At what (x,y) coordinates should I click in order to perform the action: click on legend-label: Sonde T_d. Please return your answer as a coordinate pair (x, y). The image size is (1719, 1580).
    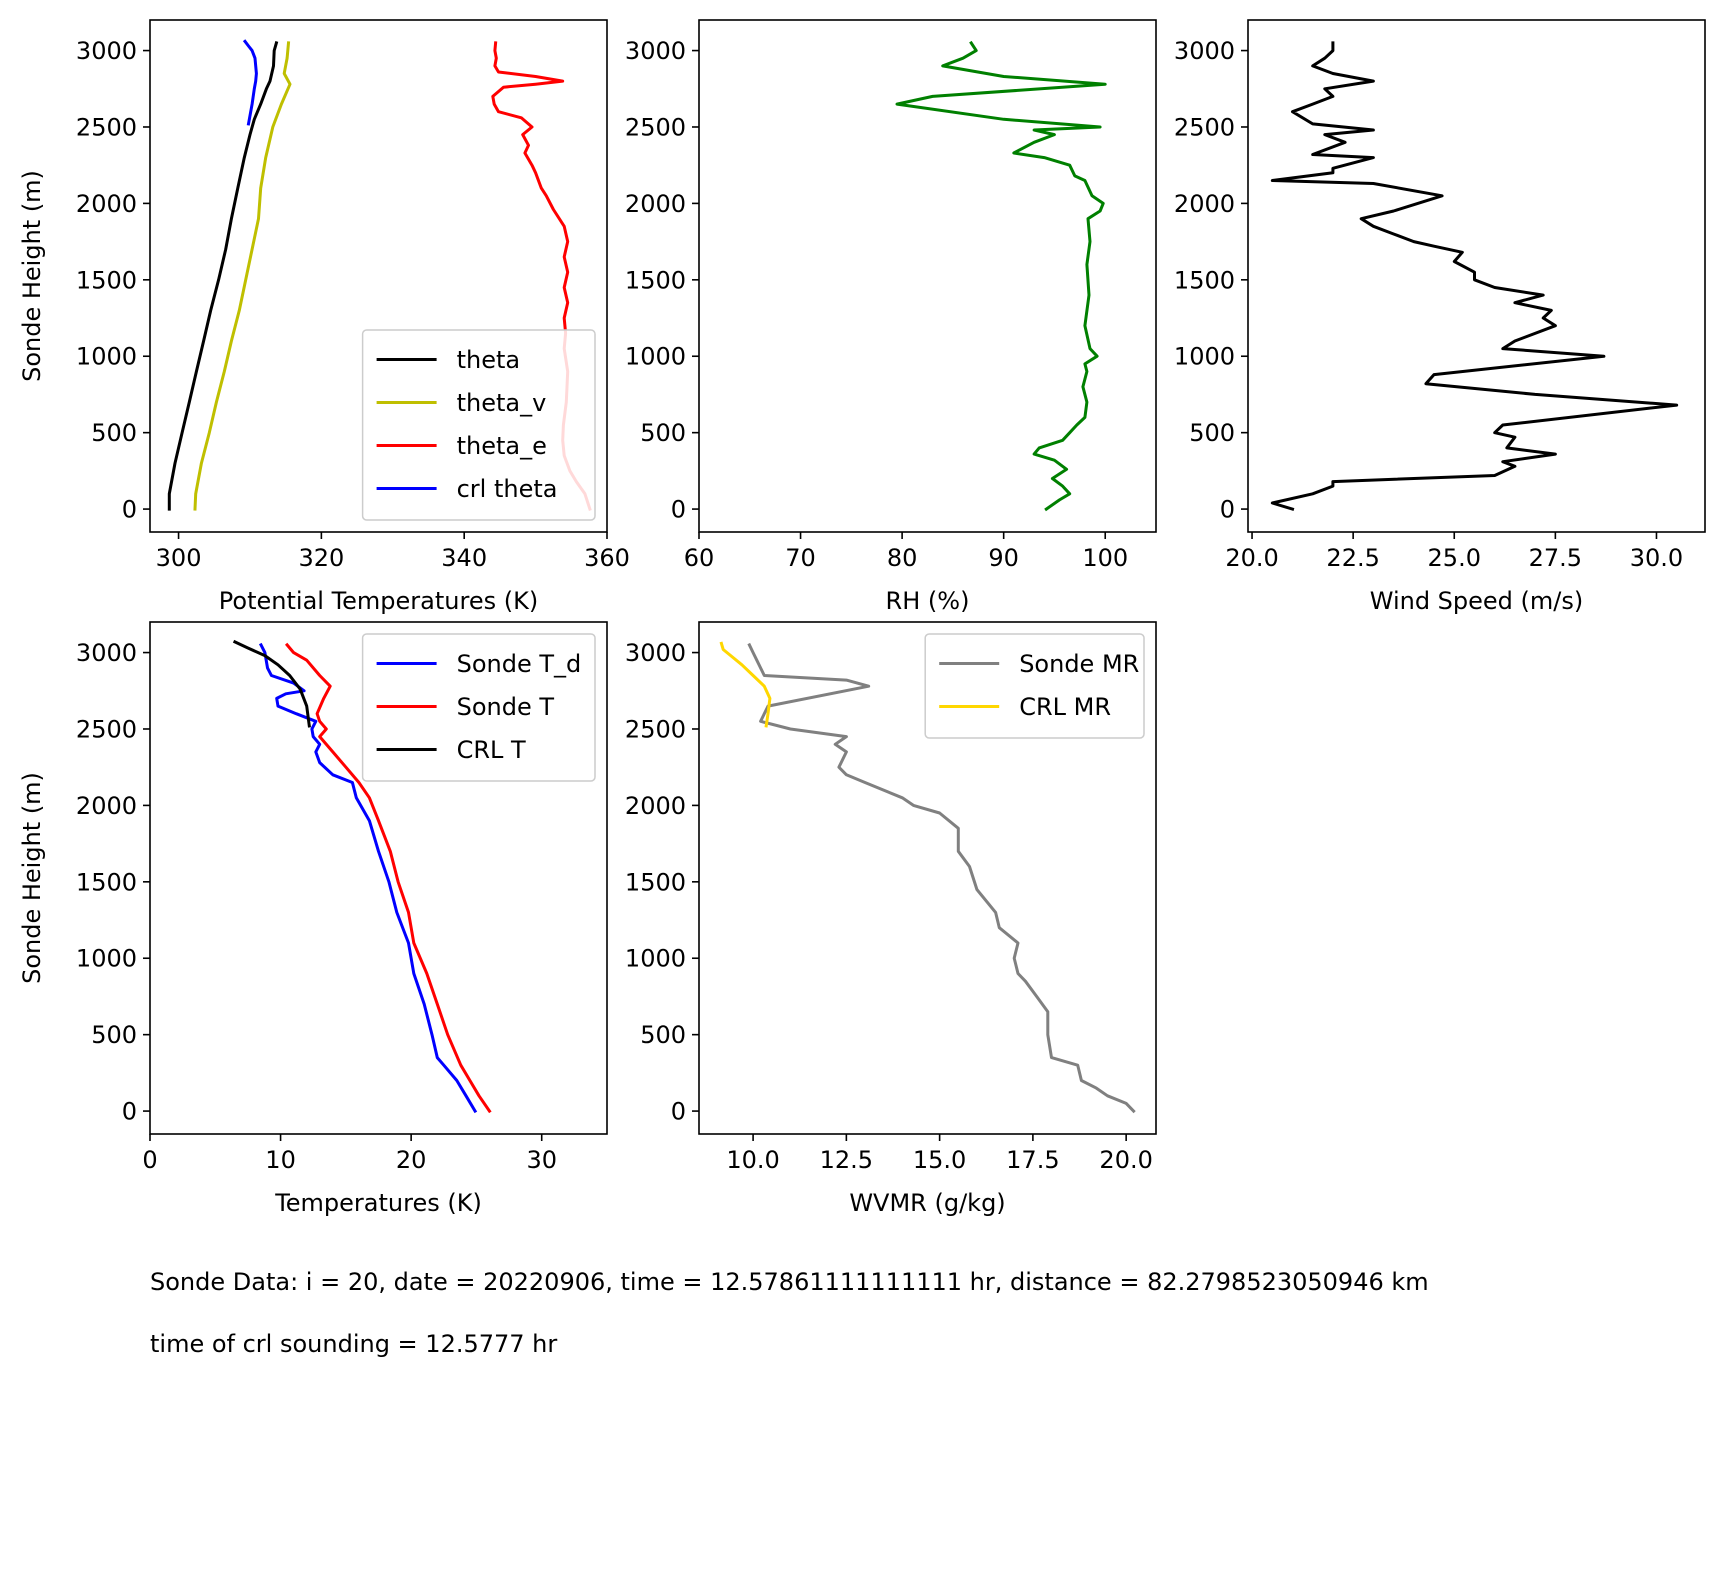
    Looking at the image, I should click on (519, 664).